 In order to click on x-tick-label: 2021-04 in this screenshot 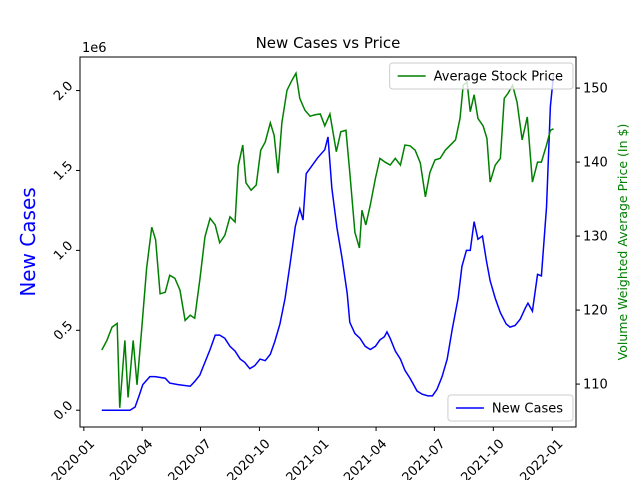, I will do `click(365, 458)`.